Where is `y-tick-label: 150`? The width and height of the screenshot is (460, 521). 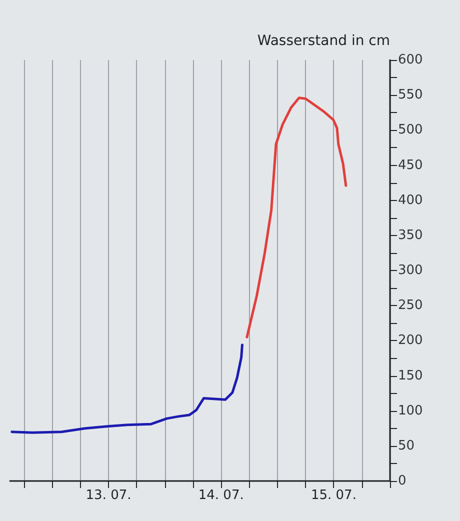
y-tick-label: 150 is located at coordinates (410, 376).